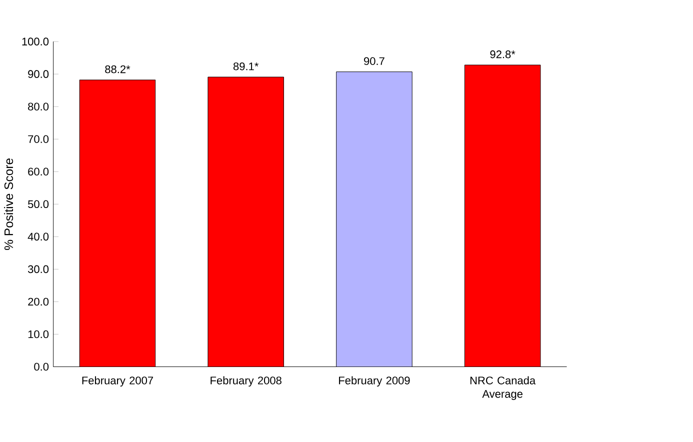 Image resolution: width=693 pixels, height=442 pixels. I want to click on y-tick-label: 80.0, so click(38, 106).